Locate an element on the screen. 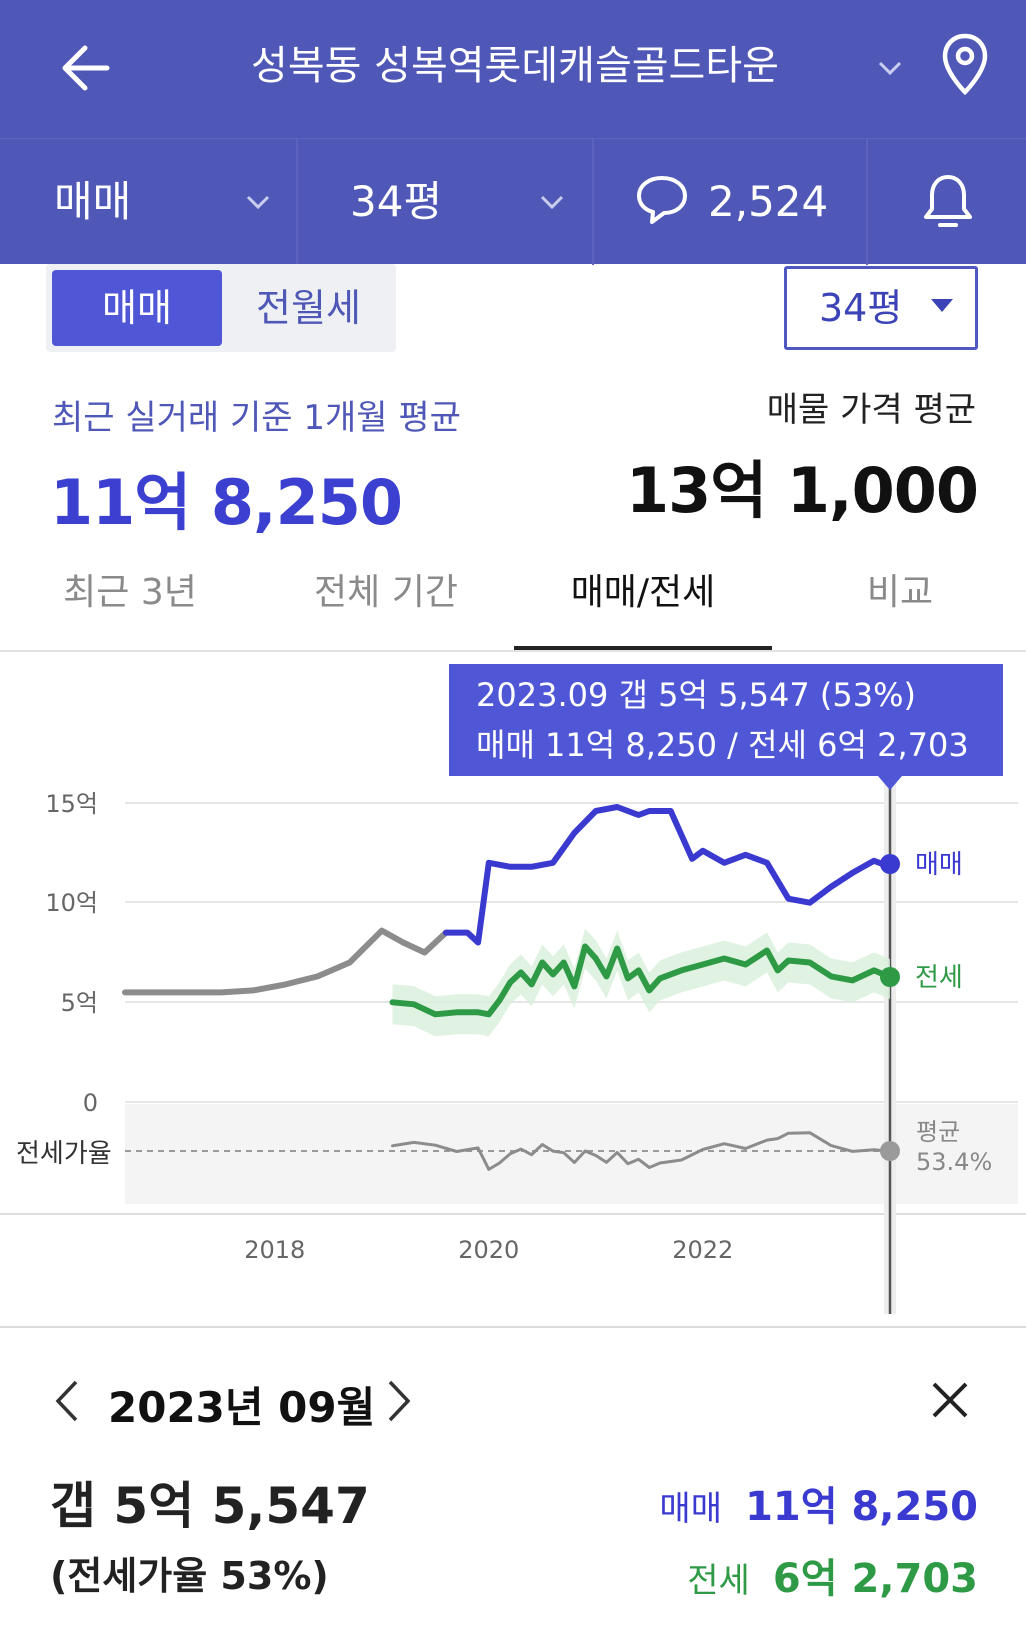 The height and width of the screenshot is (1645, 1026). jeonse-range-band is located at coordinates (641, 982).